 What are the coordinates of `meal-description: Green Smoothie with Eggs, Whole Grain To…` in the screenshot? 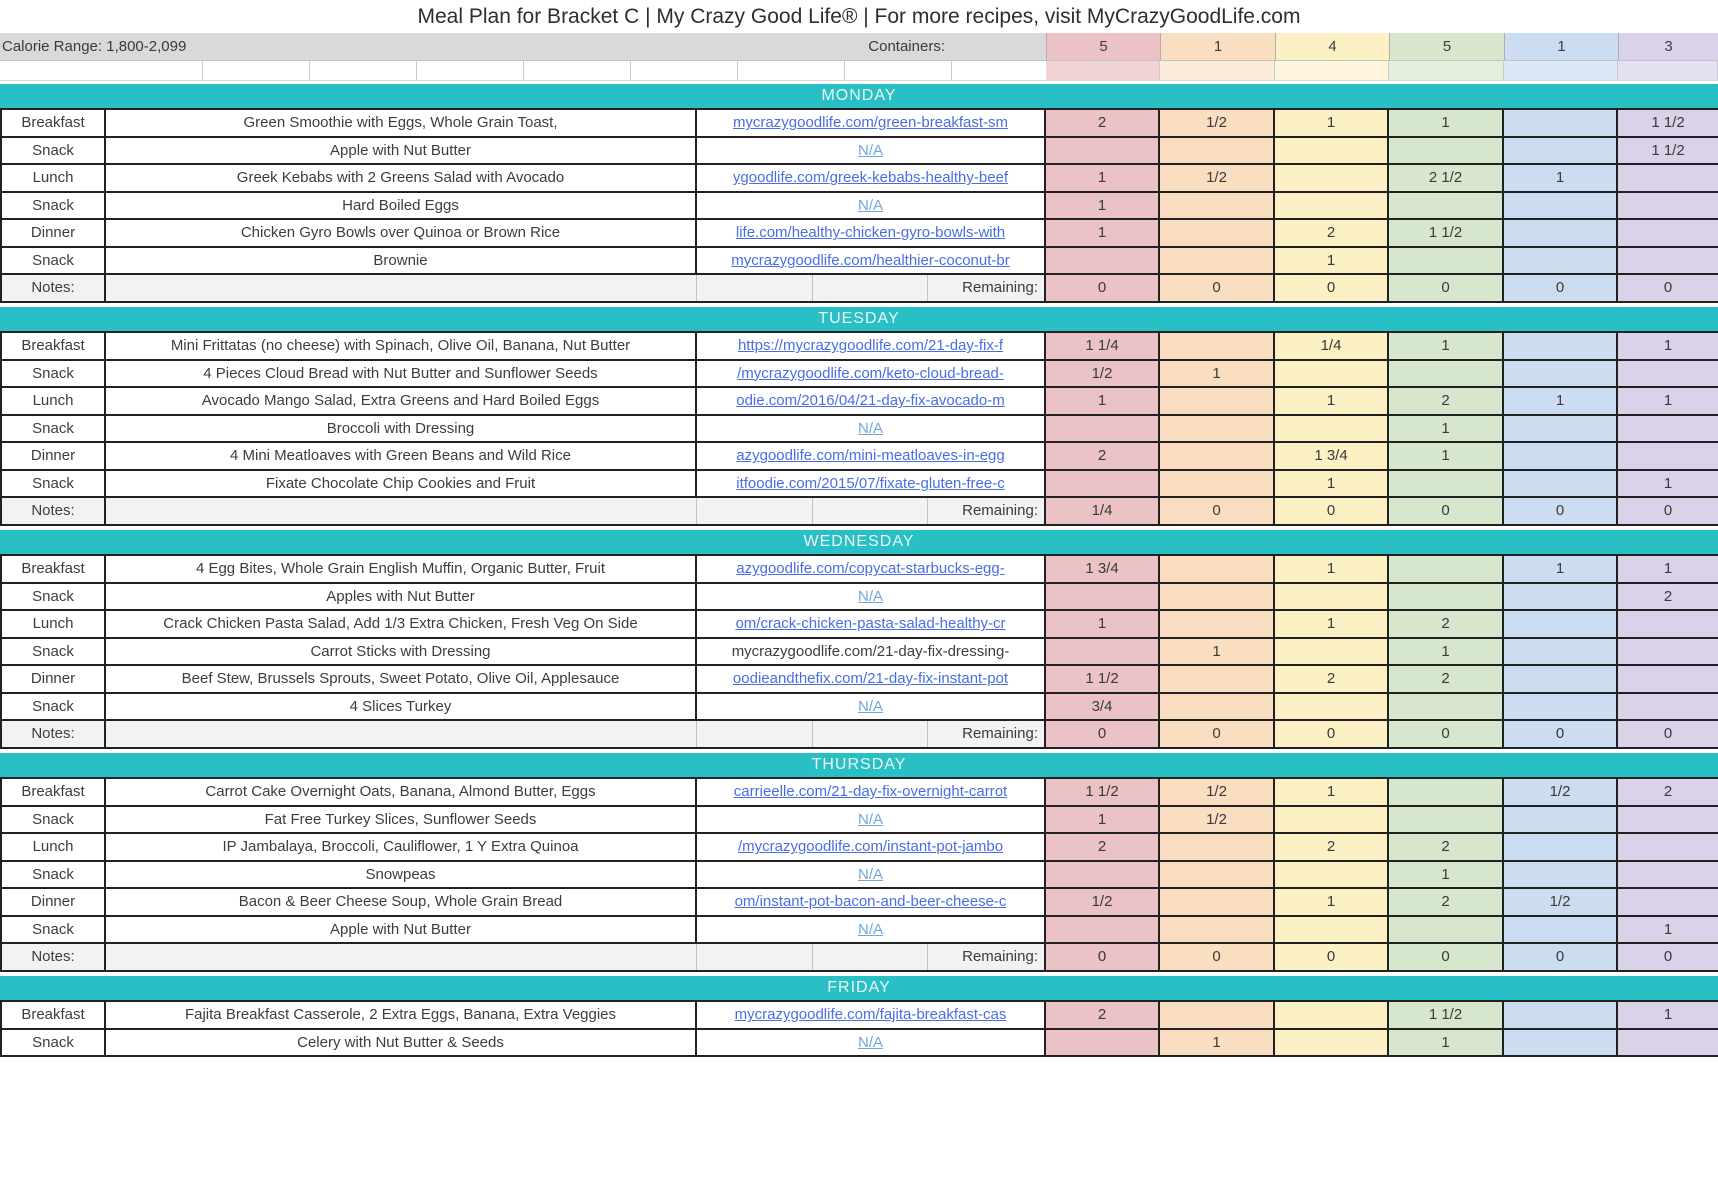 It's located at (401, 123).